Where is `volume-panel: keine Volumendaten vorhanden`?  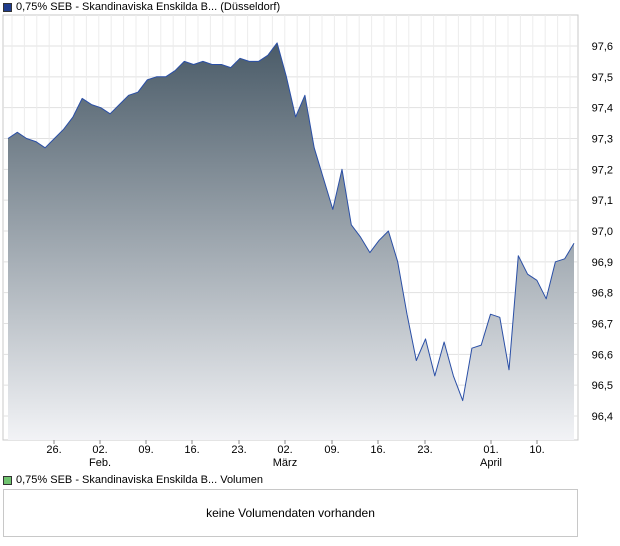
volume-panel: keine Volumendaten vorhanden is located at coordinates (290, 513).